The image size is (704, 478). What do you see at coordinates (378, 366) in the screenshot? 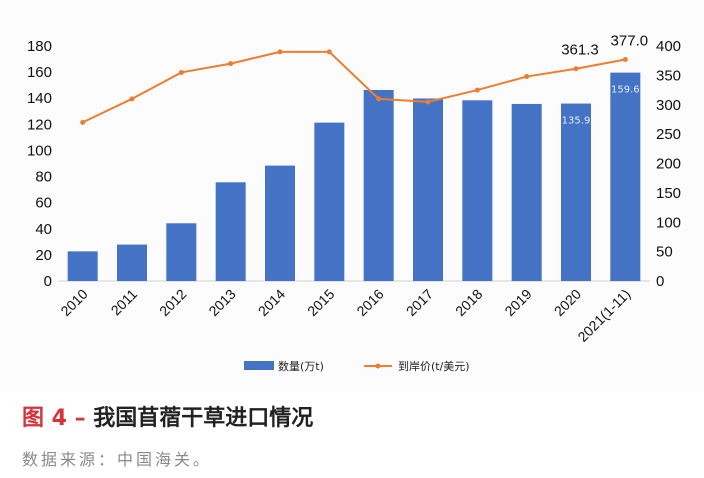
I see `legend-line-marker` at bounding box center [378, 366].